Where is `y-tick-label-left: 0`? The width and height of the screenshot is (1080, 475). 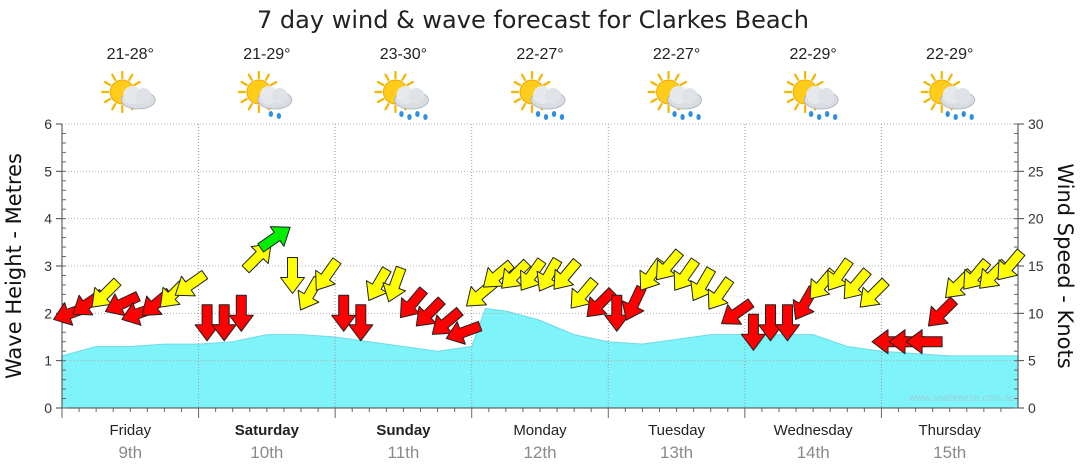
y-tick-label-left: 0 is located at coordinates (48, 408).